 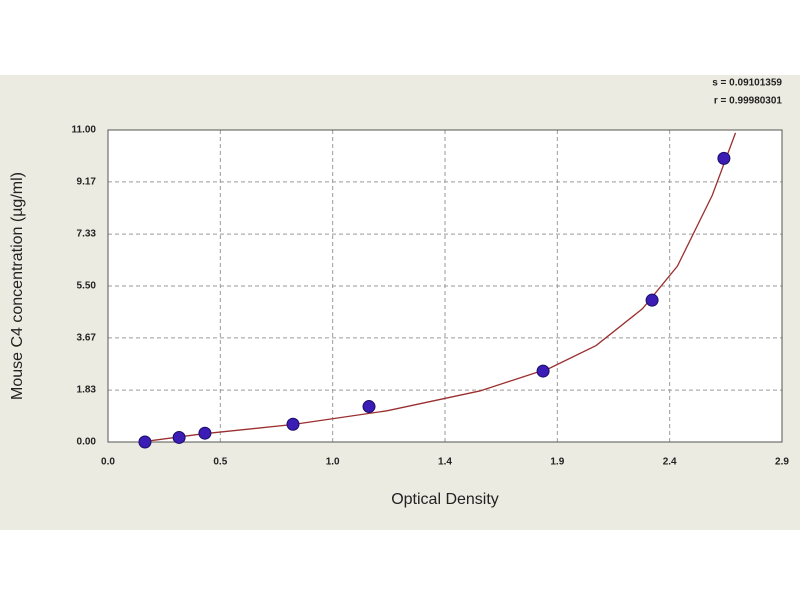 What do you see at coordinates (87, 390) in the screenshot?
I see `y-tick-label: 1.83` at bounding box center [87, 390].